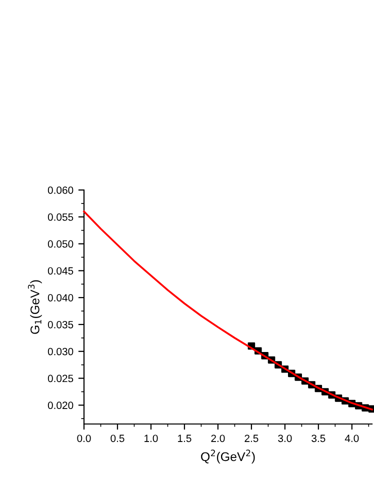 The image size is (374, 484). I want to click on x-tick-label: 1.5, so click(185, 438).